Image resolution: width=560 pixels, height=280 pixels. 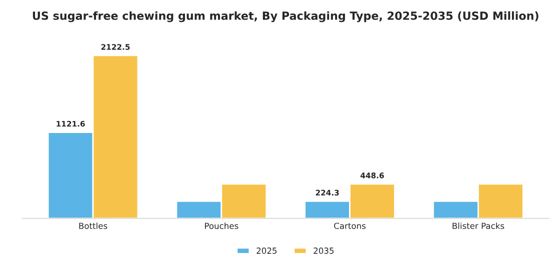 What do you see at coordinates (285, 16) in the screenshot?
I see `chart-title: US sugar-free chewing gum market, By Packaging Type, 2025-2035 (USD Million)` at bounding box center [285, 16].